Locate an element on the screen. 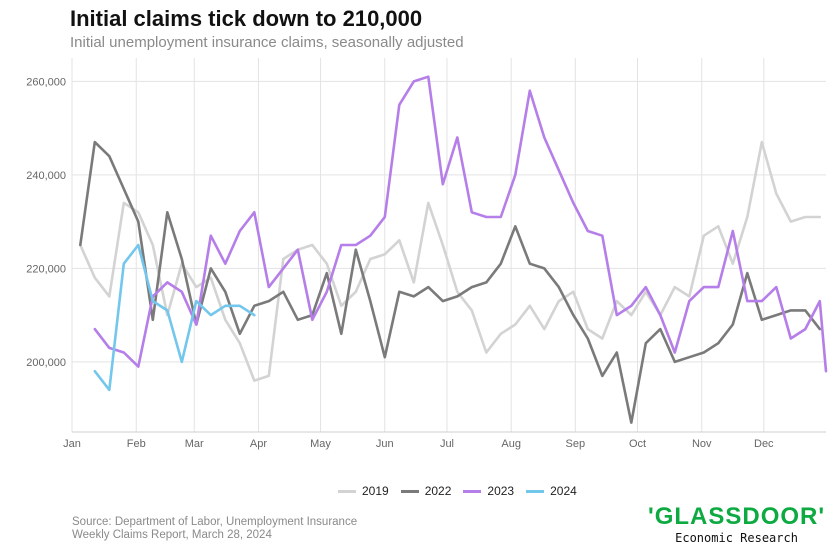 This screenshot has height=554, width=839. legend-swatch-2024 is located at coordinates (535, 491).